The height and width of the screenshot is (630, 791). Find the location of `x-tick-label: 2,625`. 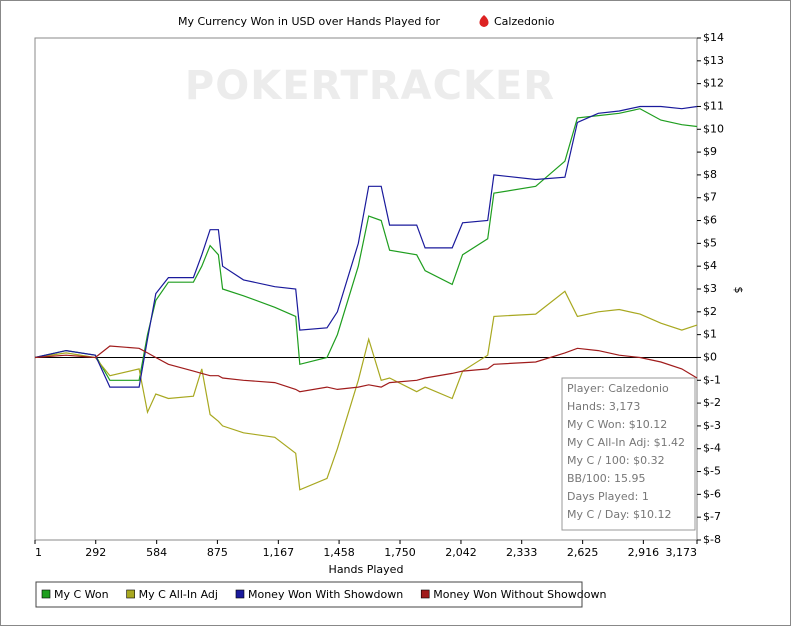

x-tick-label: 2,625 is located at coordinates (583, 552).